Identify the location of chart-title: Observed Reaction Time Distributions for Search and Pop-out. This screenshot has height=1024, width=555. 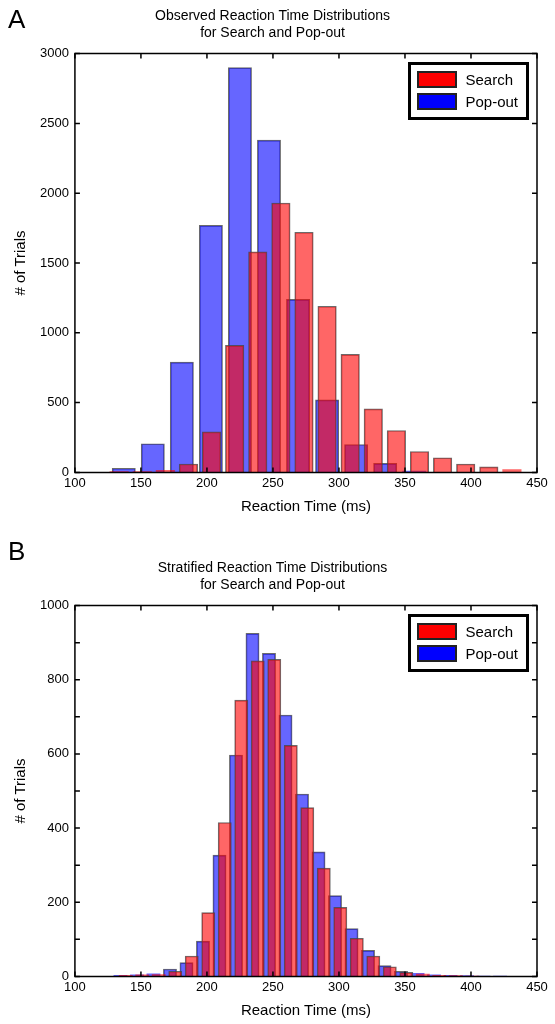
(272, 24).